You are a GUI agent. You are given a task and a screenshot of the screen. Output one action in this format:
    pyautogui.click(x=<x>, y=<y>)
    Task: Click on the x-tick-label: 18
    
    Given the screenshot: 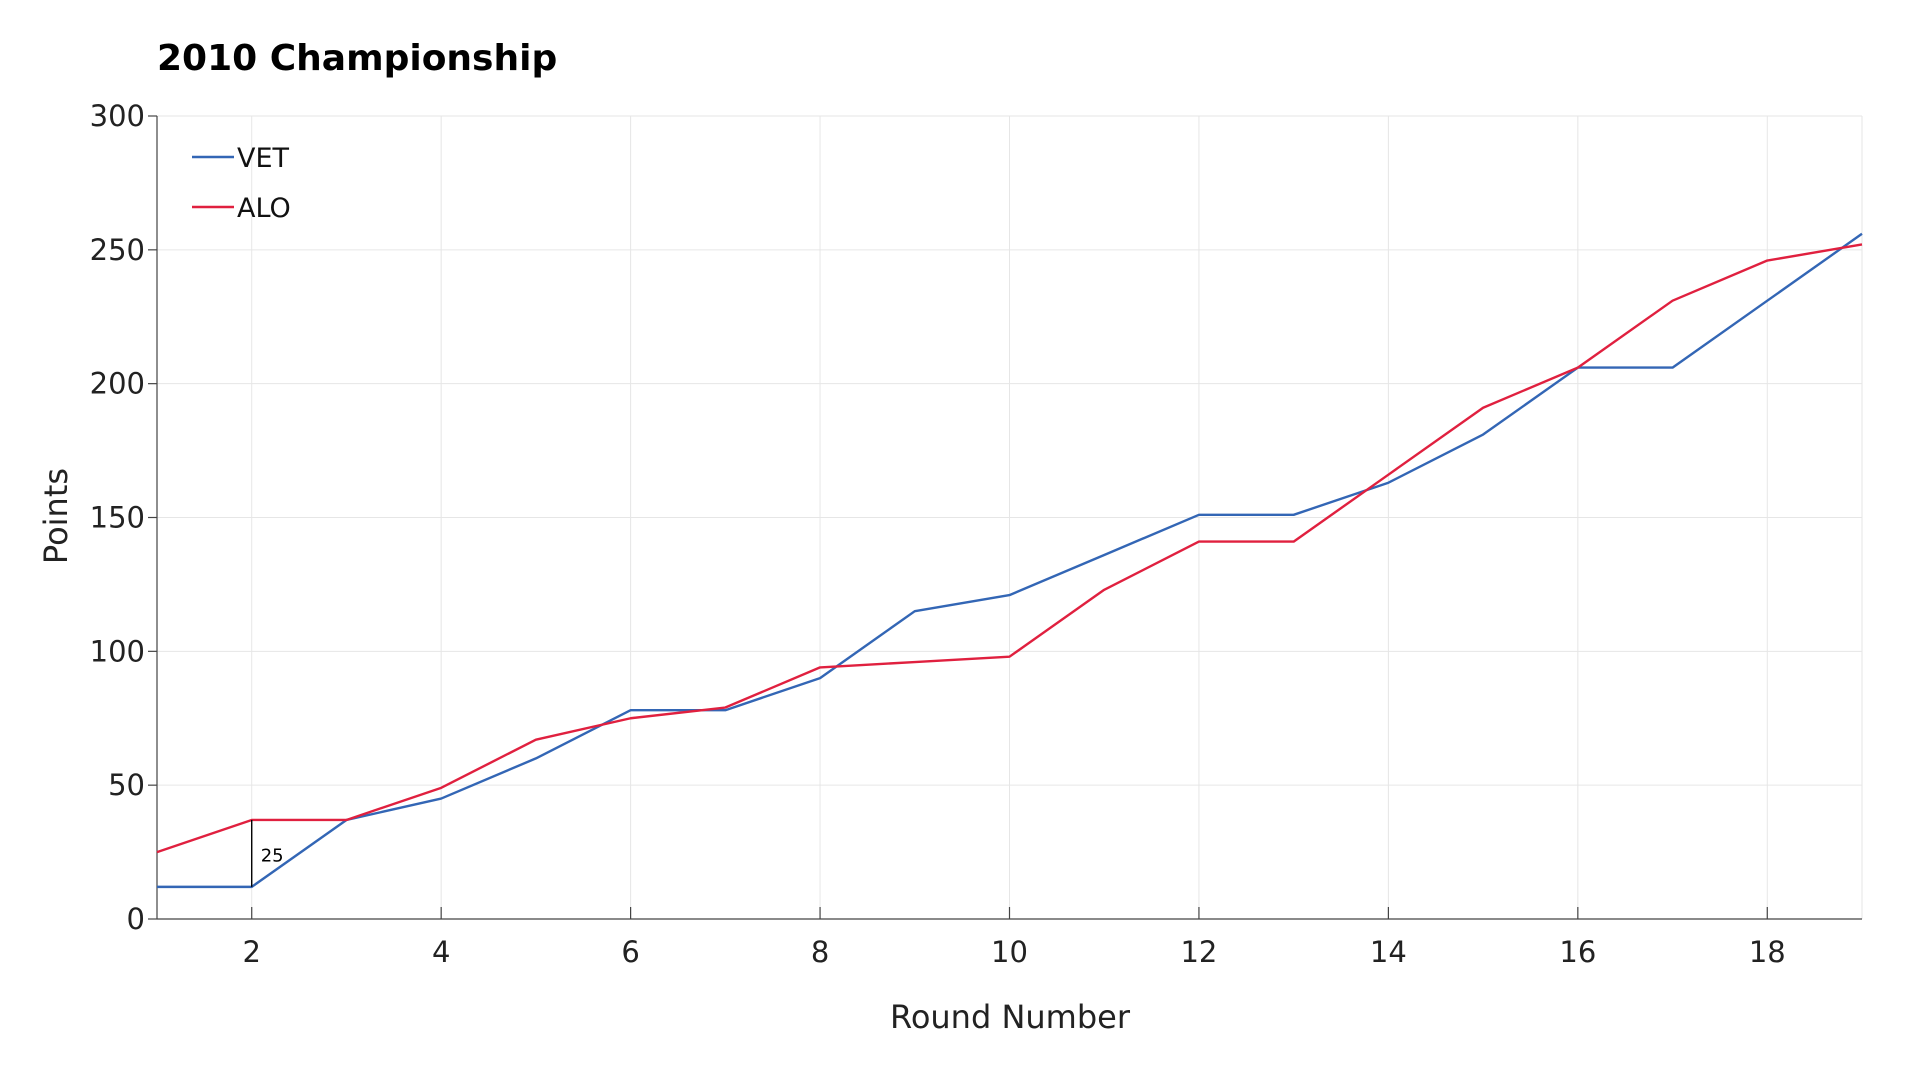 What is the action you would take?
    pyautogui.click(x=1767, y=952)
    